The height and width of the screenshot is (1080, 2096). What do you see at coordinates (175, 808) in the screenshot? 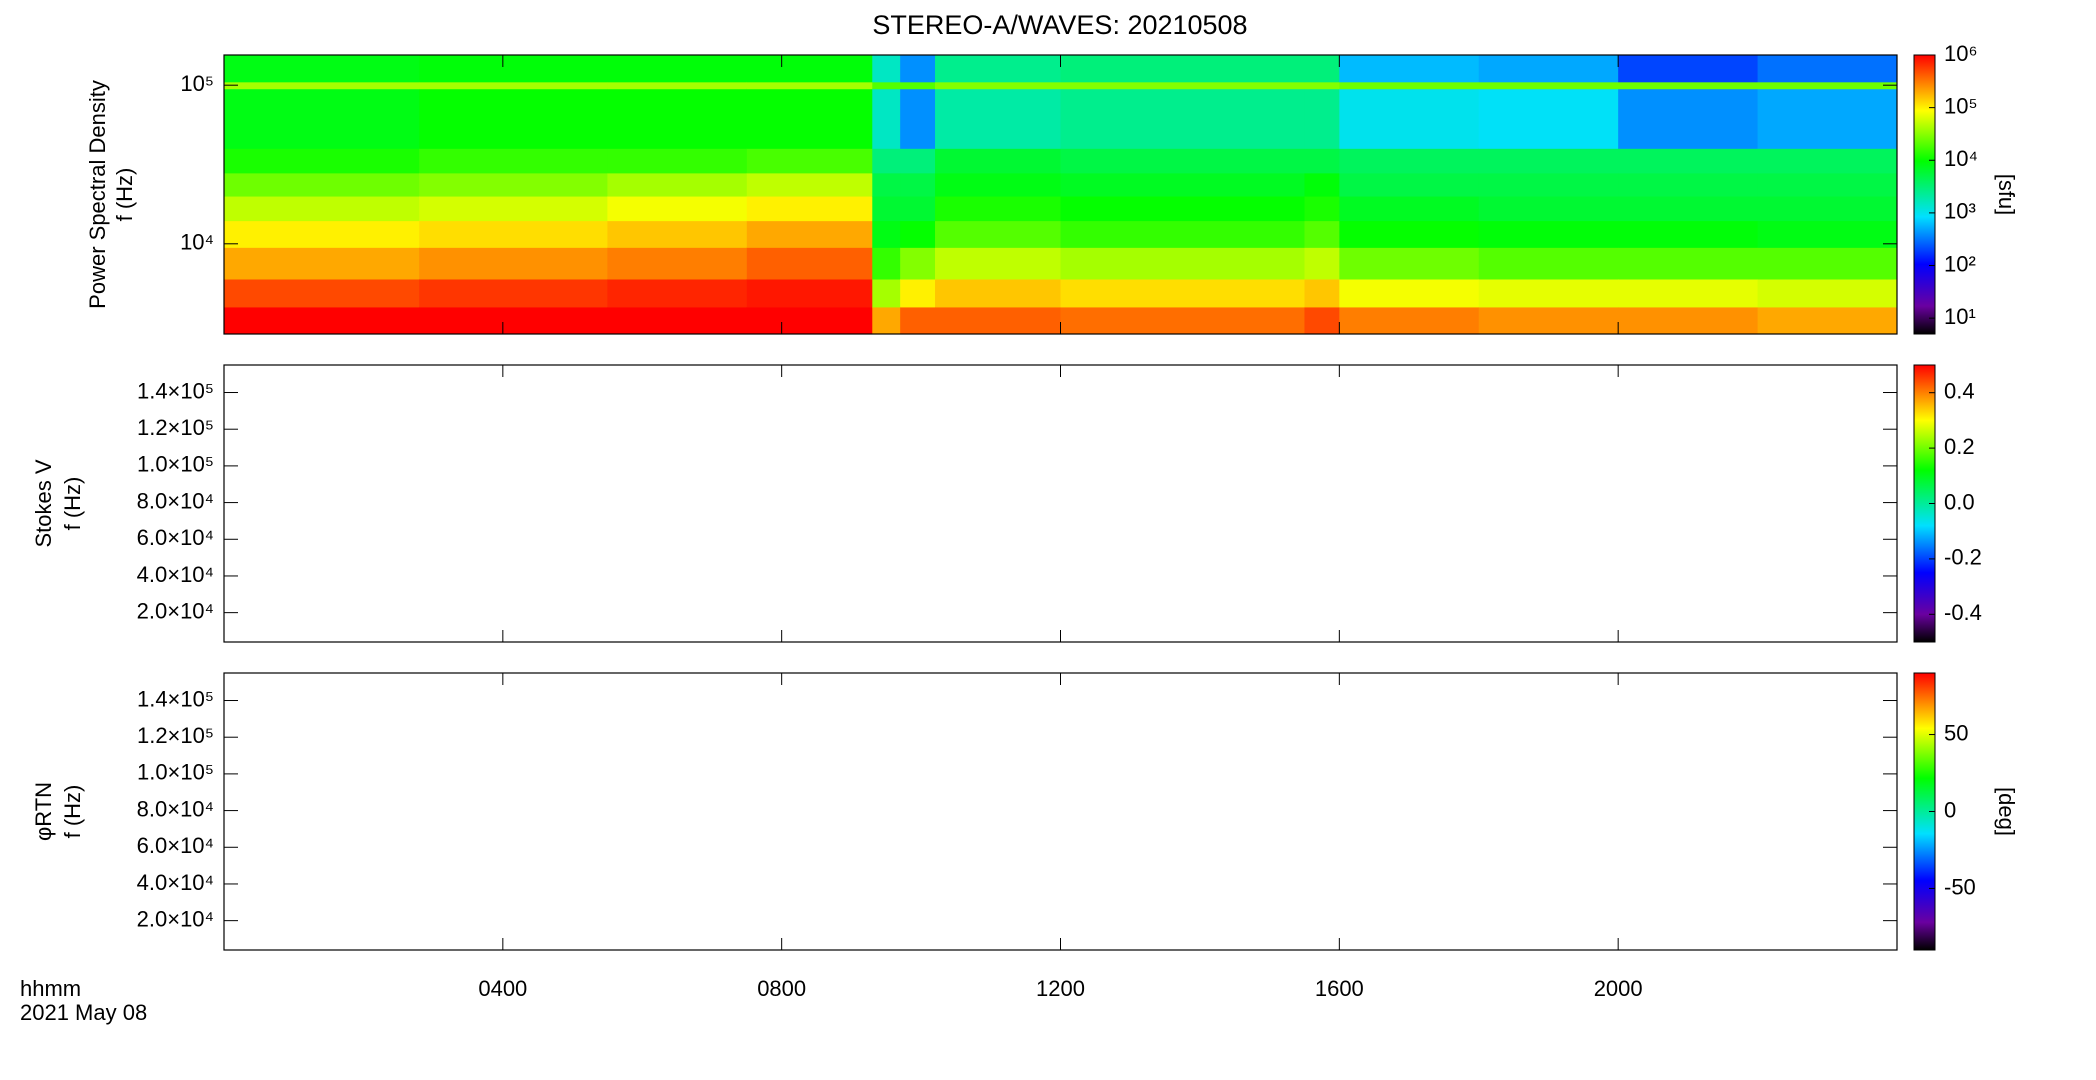
I see `y-tick-label: 8.0×10⁴` at bounding box center [175, 808].